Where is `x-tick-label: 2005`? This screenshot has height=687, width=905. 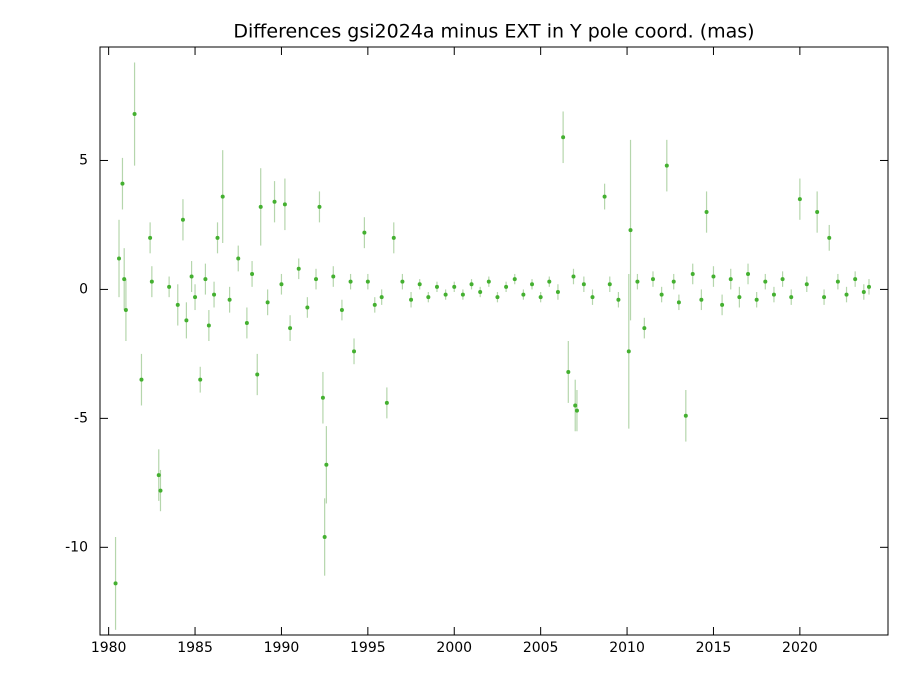
x-tick-label: 2005 is located at coordinates (541, 648).